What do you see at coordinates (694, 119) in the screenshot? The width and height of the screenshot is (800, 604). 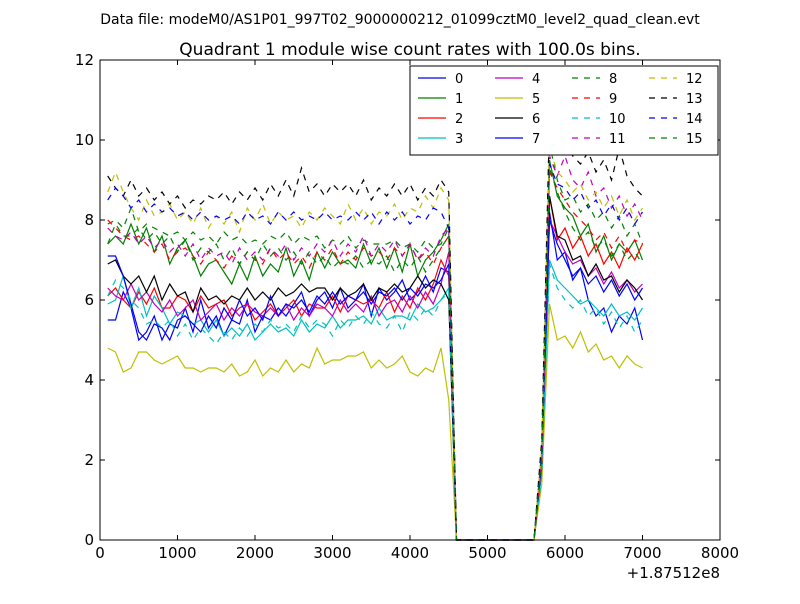 I see `legend-label-14: 14` at bounding box center [694, 119].